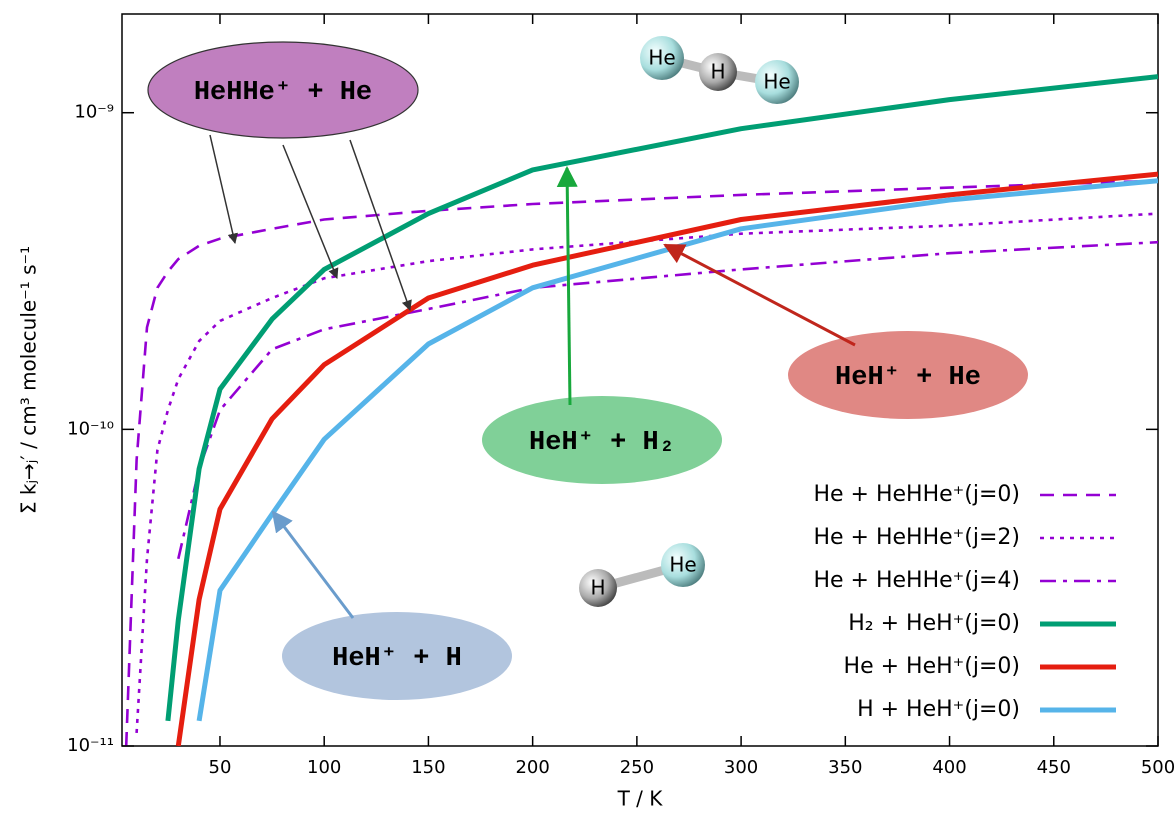 The width and height of the screenshot is (1176, 814). What do you see at coordinates (637, 767) in the screenshot?
I see `x-tick-label: 250` at bounding box center [637, 767].